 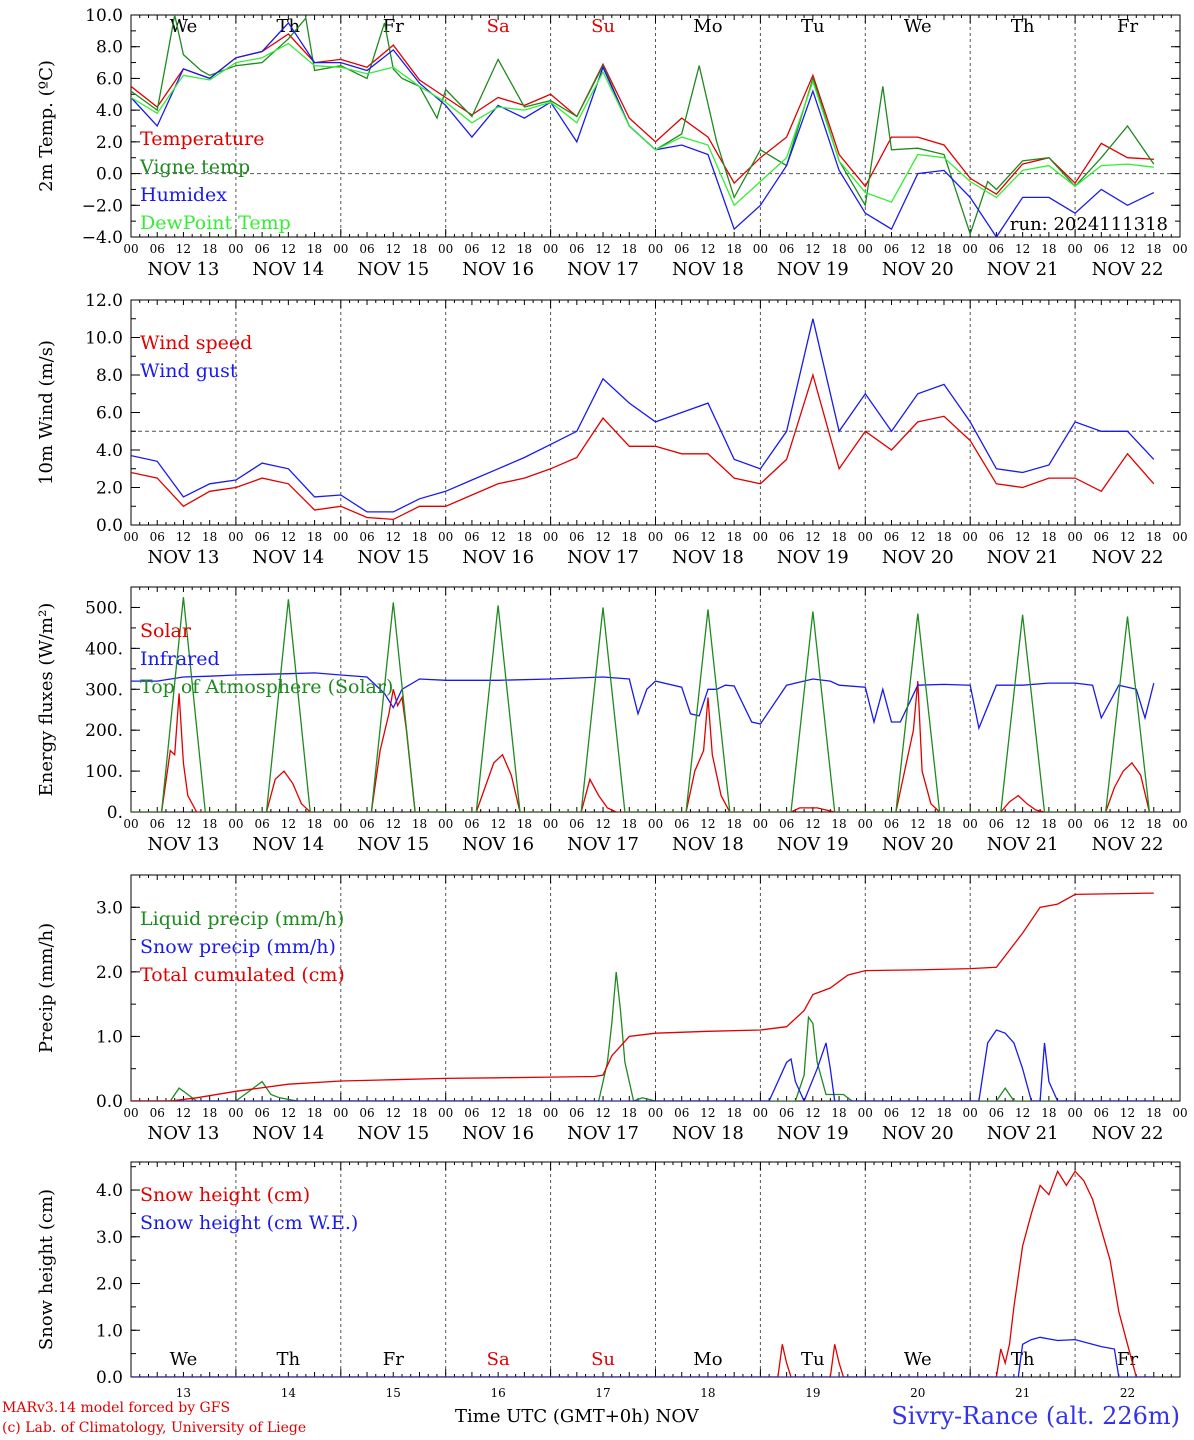 I want to click on y-tick-label: 500., so click(x=104, y=608).